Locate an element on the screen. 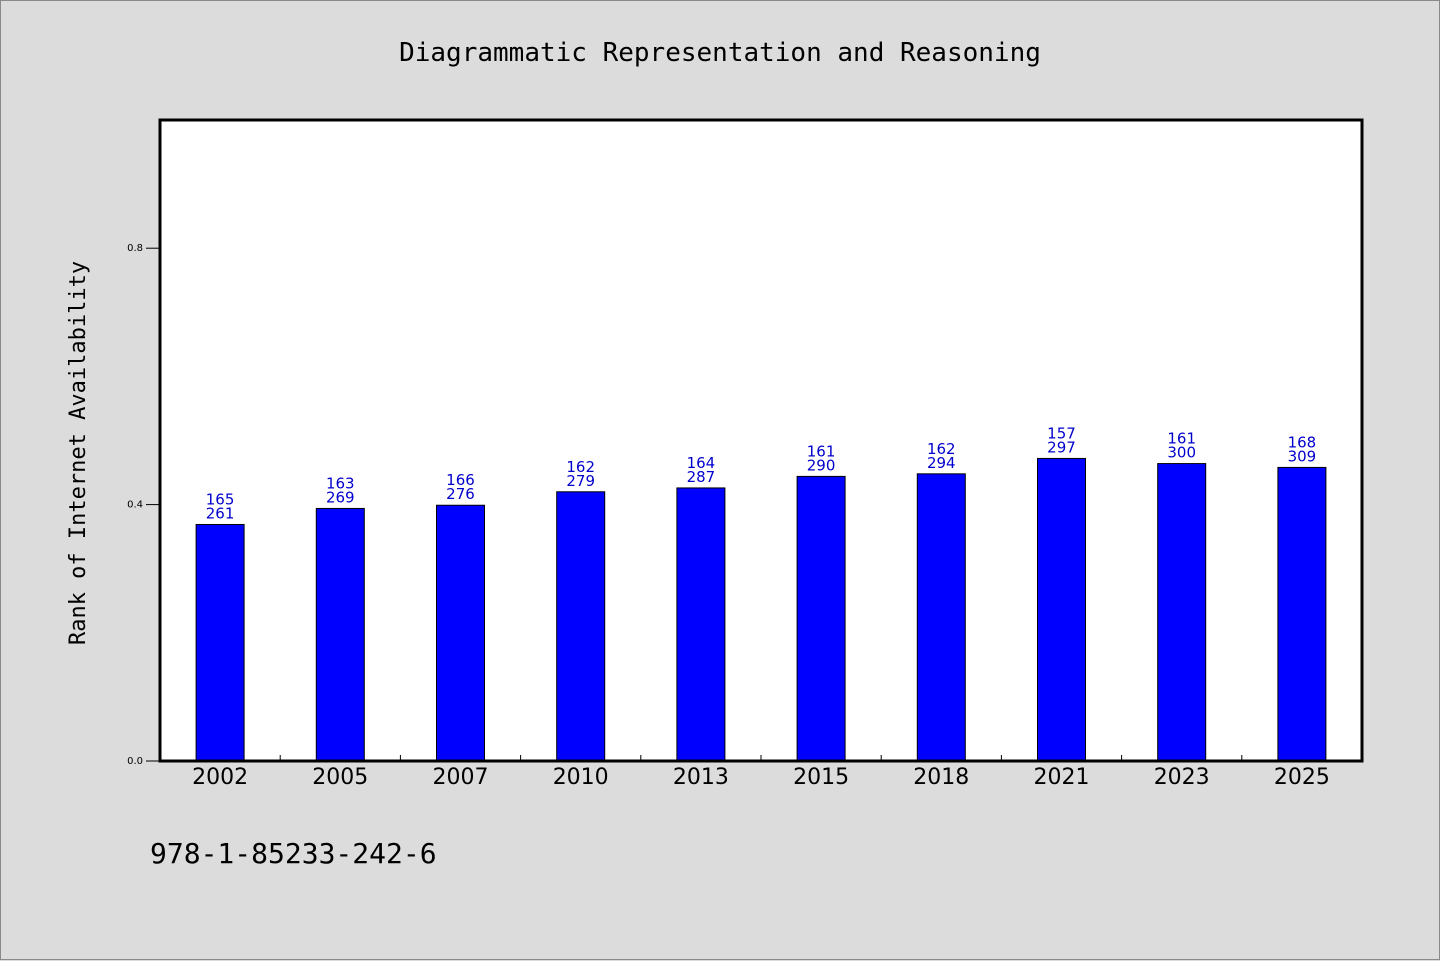 The height and width of the screenshot is (961, 1440). x-tick-label-2018: 2018 is located at coordinates (941, 777).